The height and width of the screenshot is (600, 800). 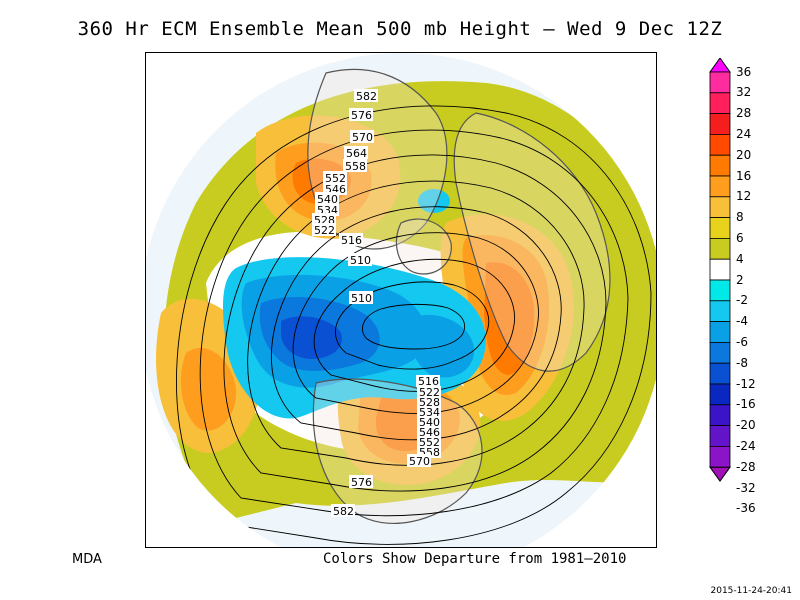 I want to click on contour-label-north-552: 552, so click(x=335, y=178).